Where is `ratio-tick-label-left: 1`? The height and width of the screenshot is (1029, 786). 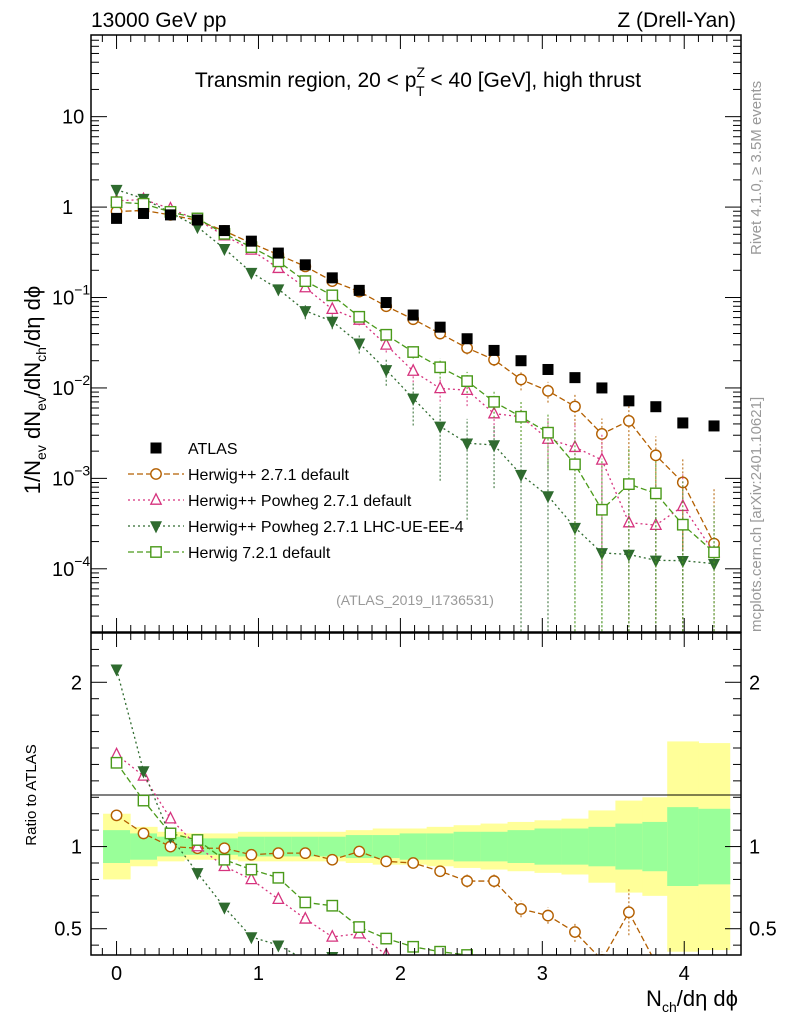
ratio-tick-label-left: 1 is located at coordinates (76, 848).